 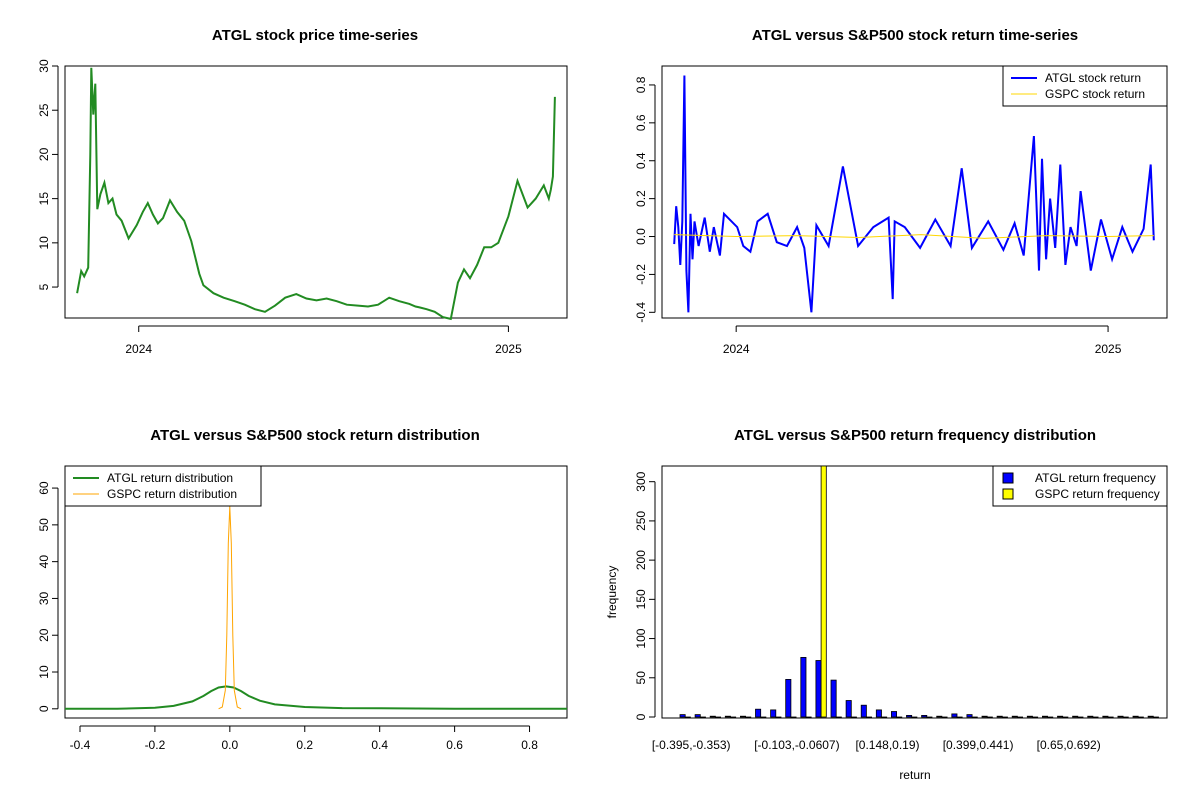 I want to click on y-tick-label: 0.2, so click(x=641, y=198).